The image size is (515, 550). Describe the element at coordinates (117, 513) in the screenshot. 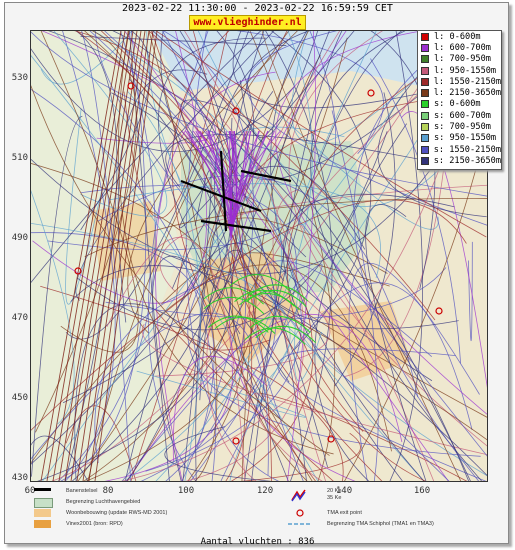

I see `residential-label: Woonbebouwing (update RWS-MD 2001)` at that location.